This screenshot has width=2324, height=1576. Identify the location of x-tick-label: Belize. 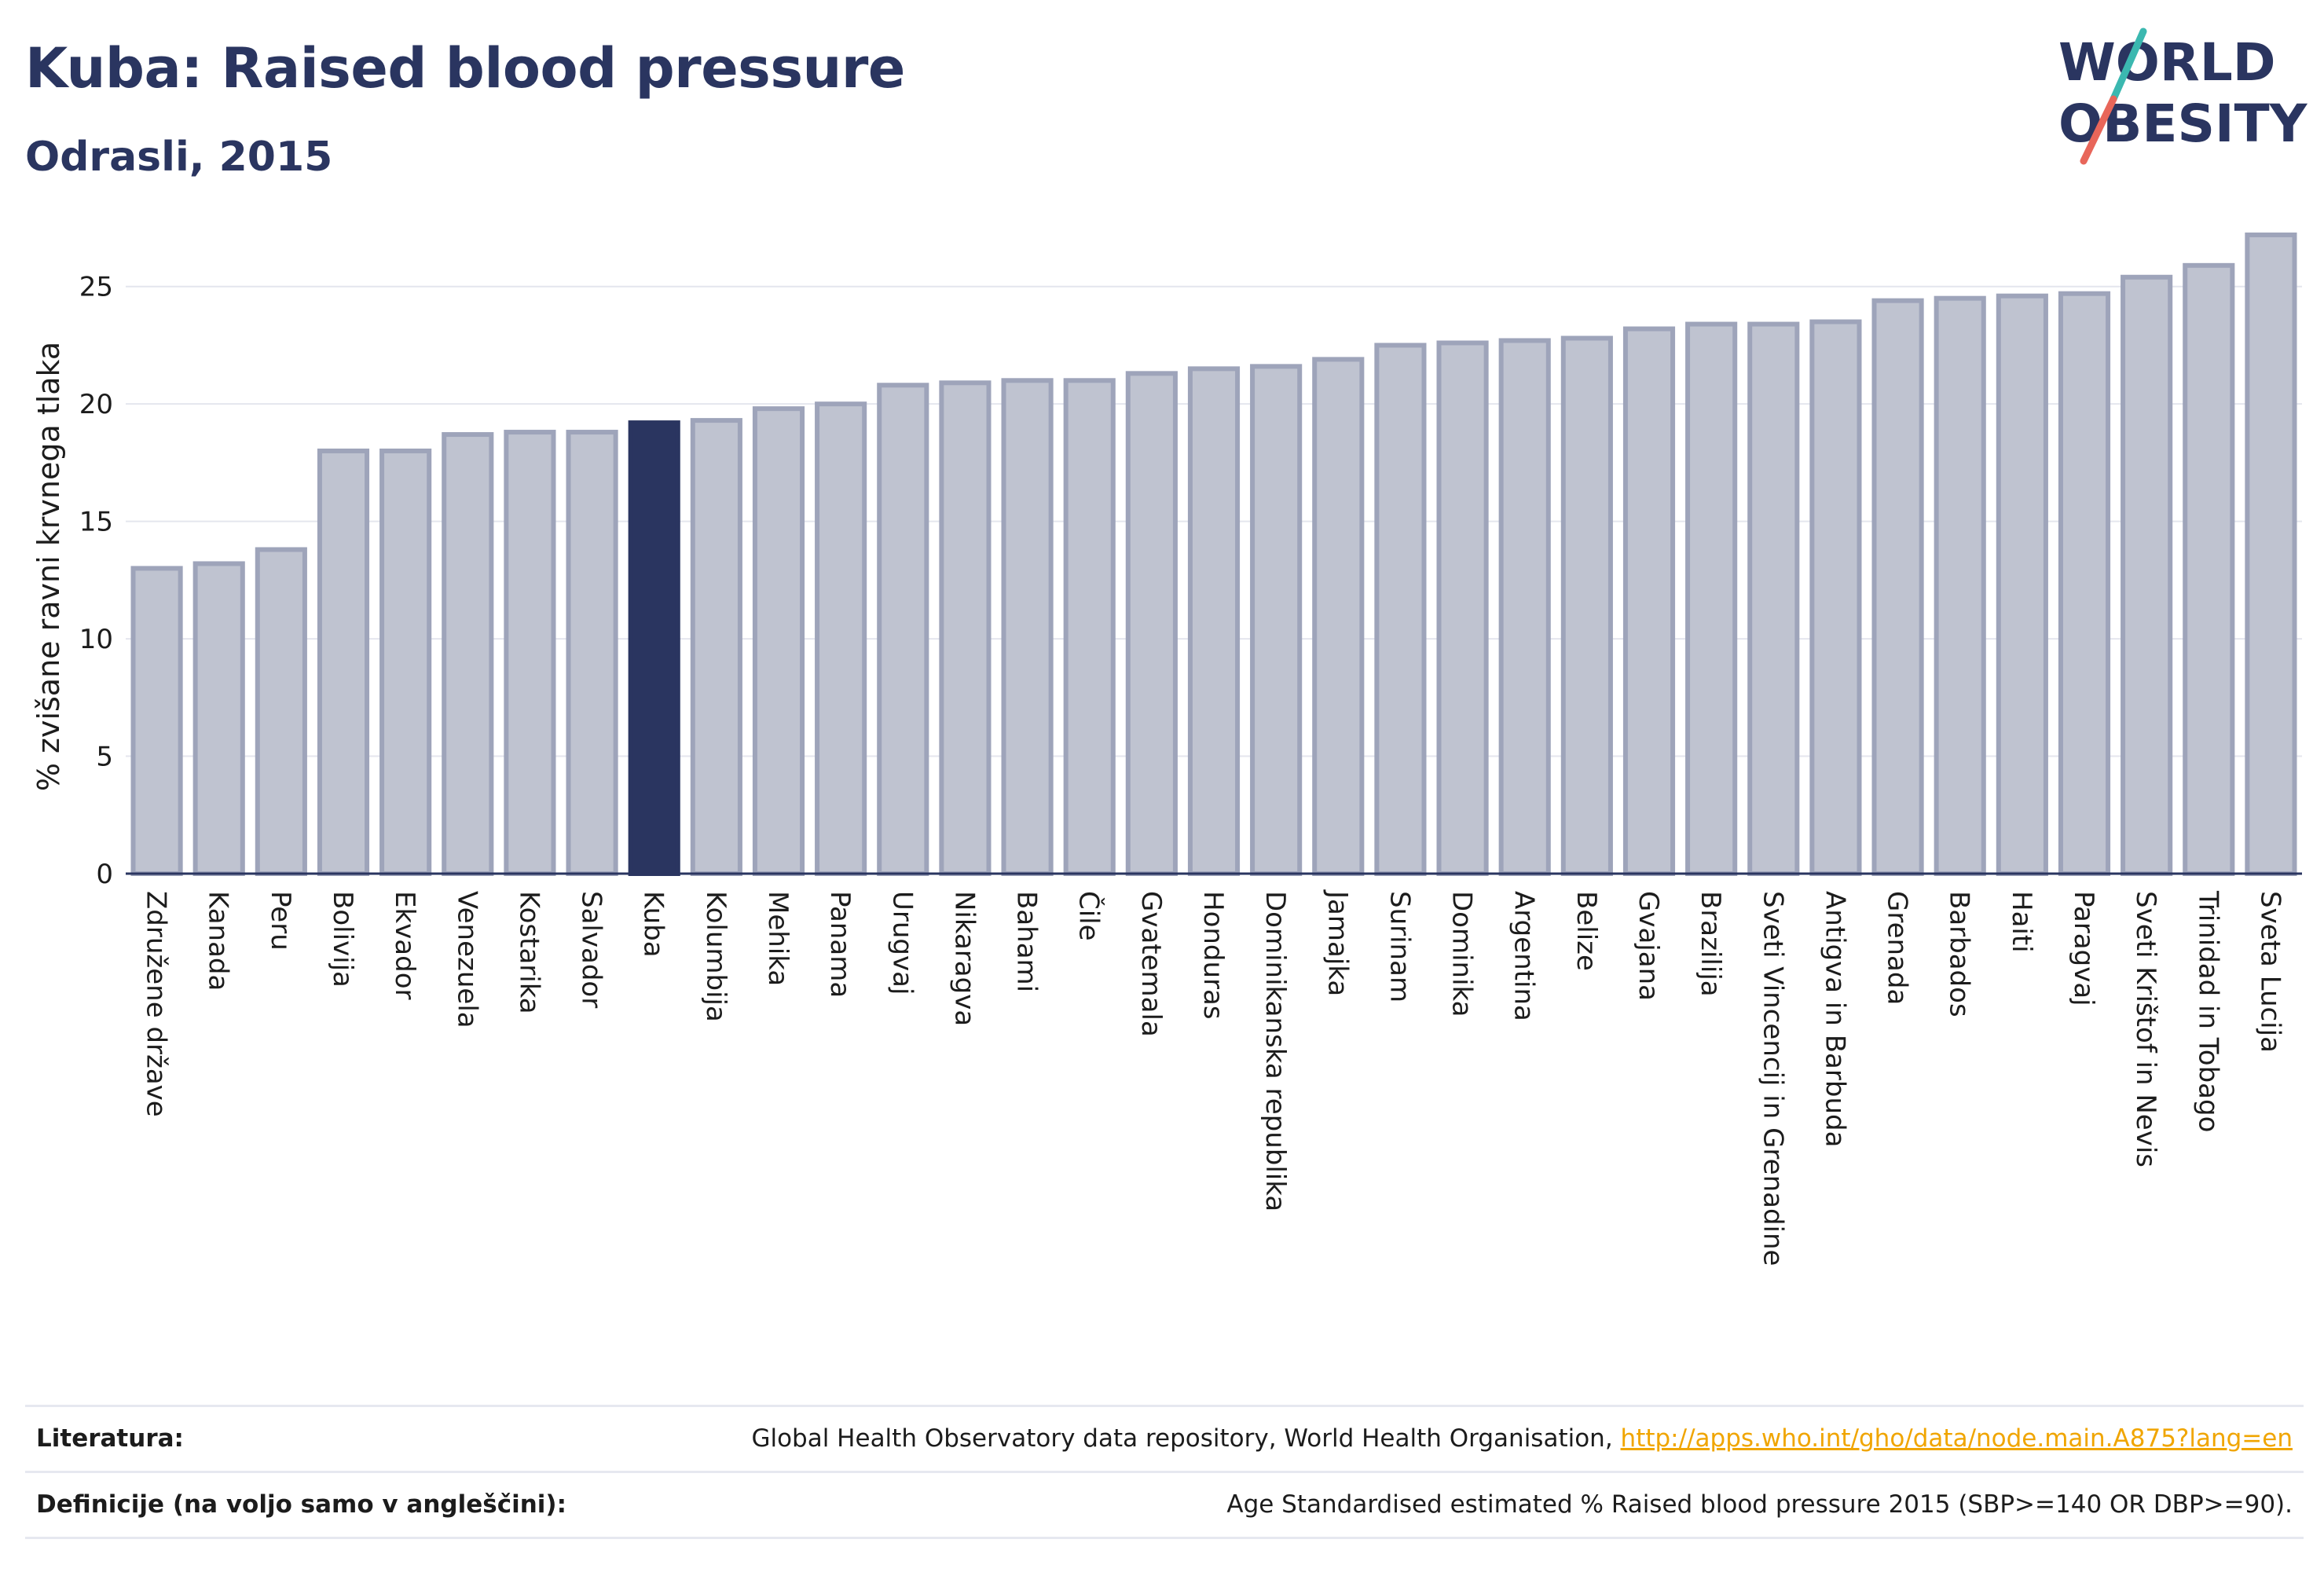
(1586, 931).